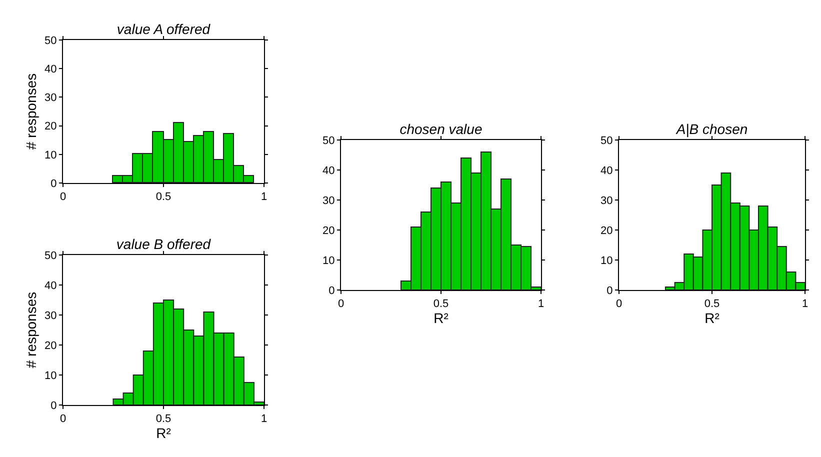 Image resolution: width=821 pixels, height=457 pixels. What do you see at coordinates (711, 129) in the screenshot?
I see `chart-title: A|B chosen` at bounding box center [711, 129].